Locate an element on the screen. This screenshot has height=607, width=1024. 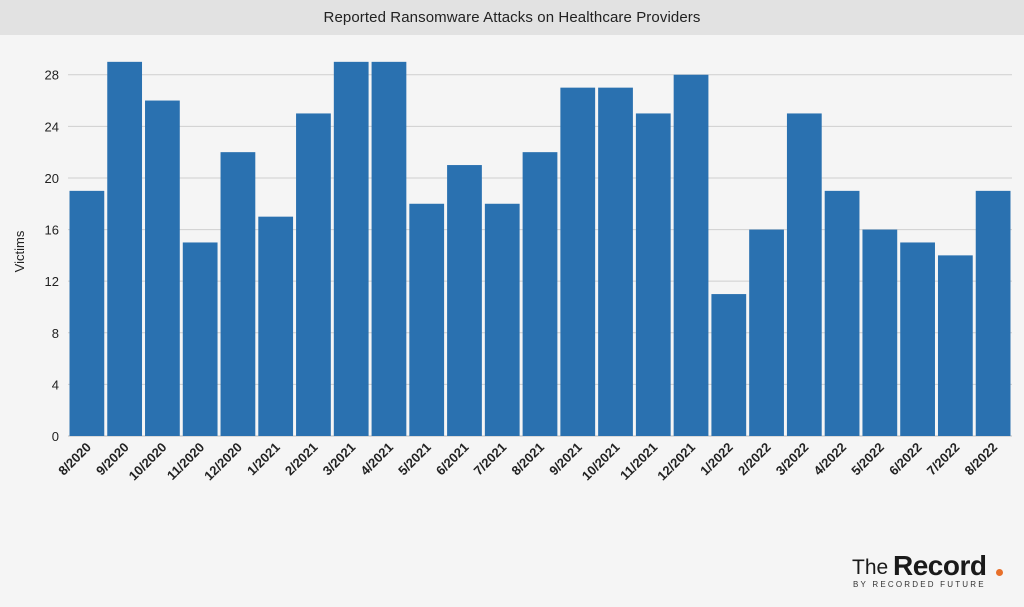
x-tick-label: 10/2021 is located at coordinates (601, 462).